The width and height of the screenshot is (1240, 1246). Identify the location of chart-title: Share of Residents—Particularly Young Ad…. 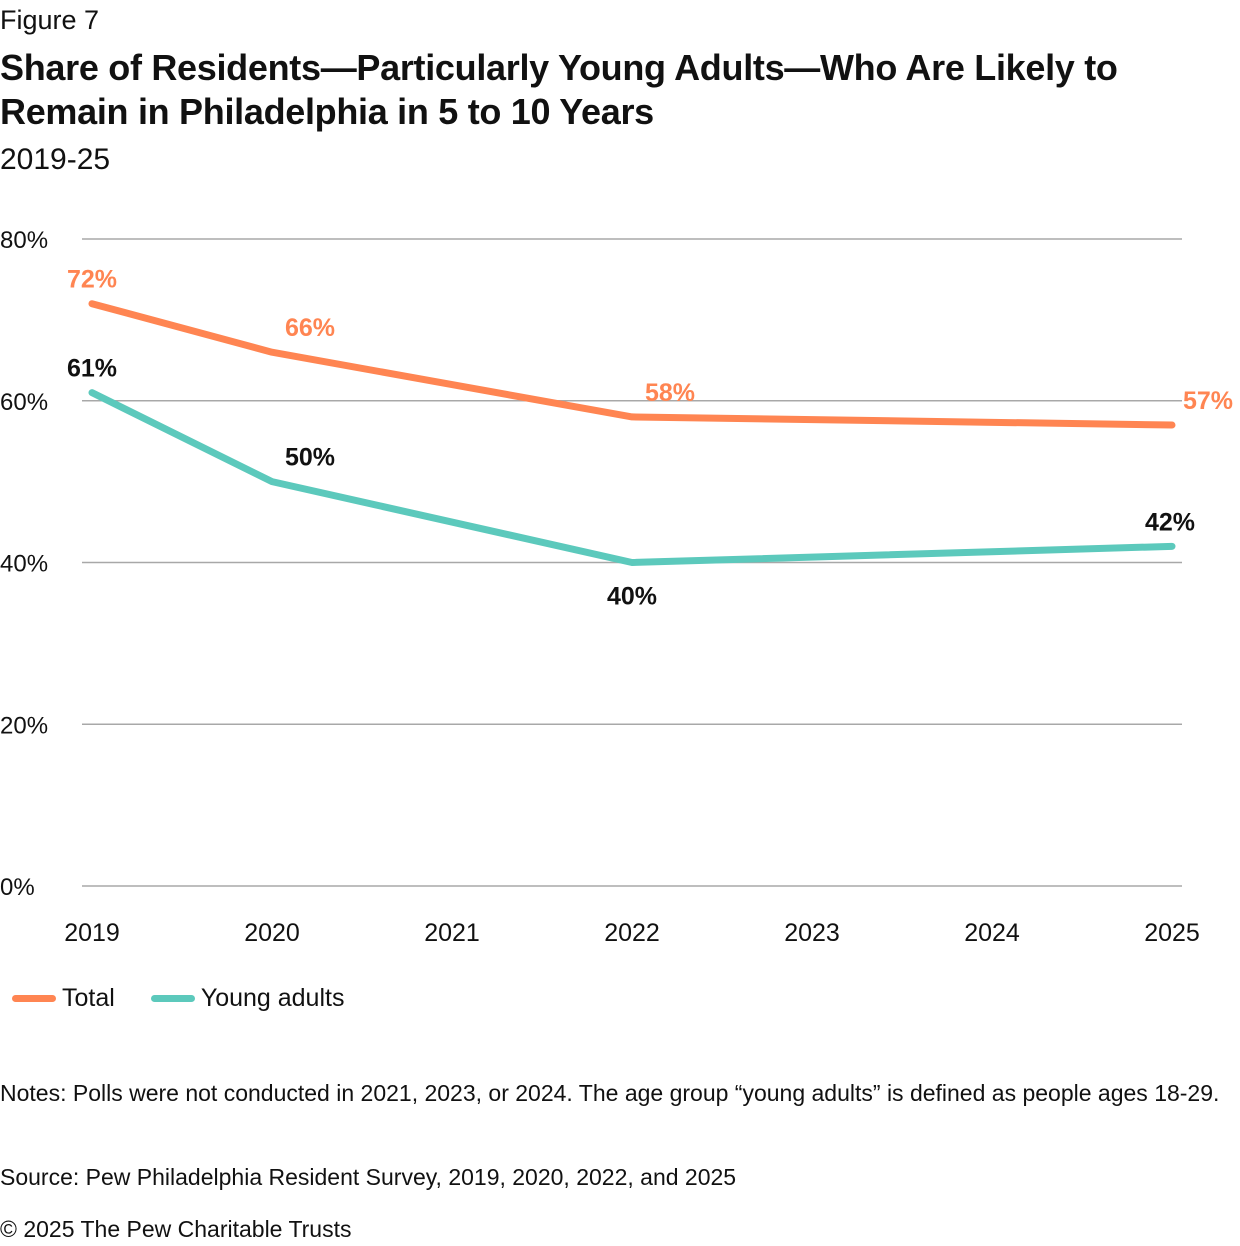
(559, 89).